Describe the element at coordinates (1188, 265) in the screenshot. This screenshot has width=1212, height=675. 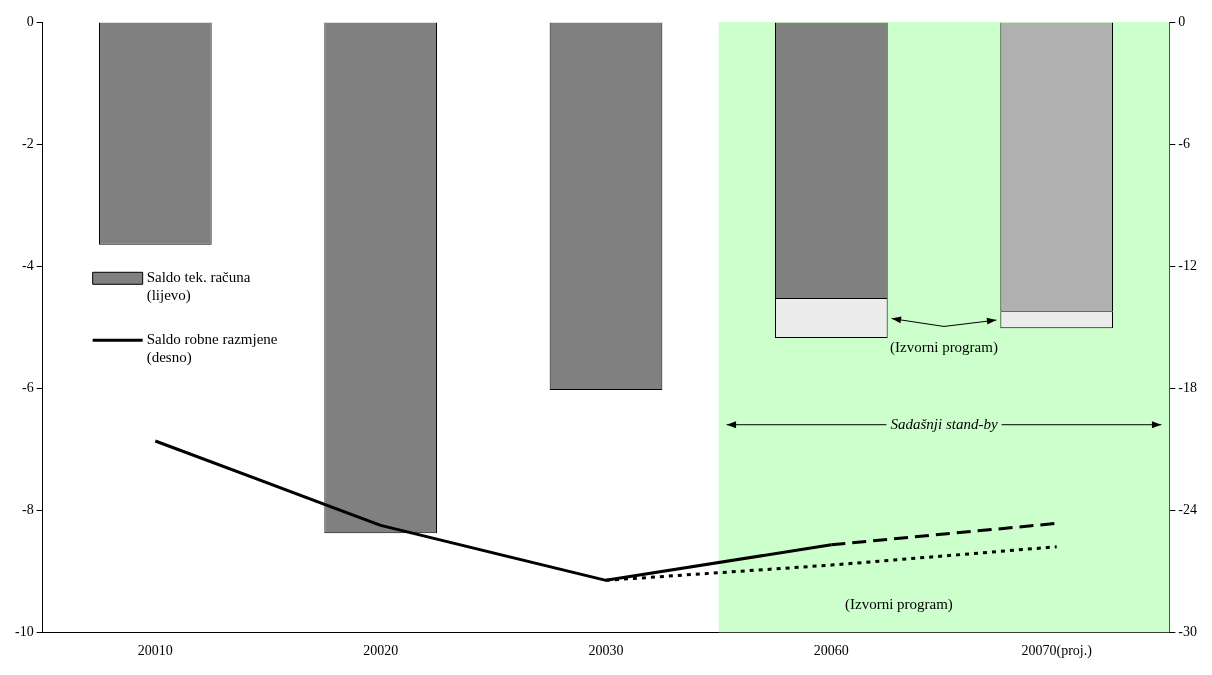
I see `y2-tick-label: -12` at that location.